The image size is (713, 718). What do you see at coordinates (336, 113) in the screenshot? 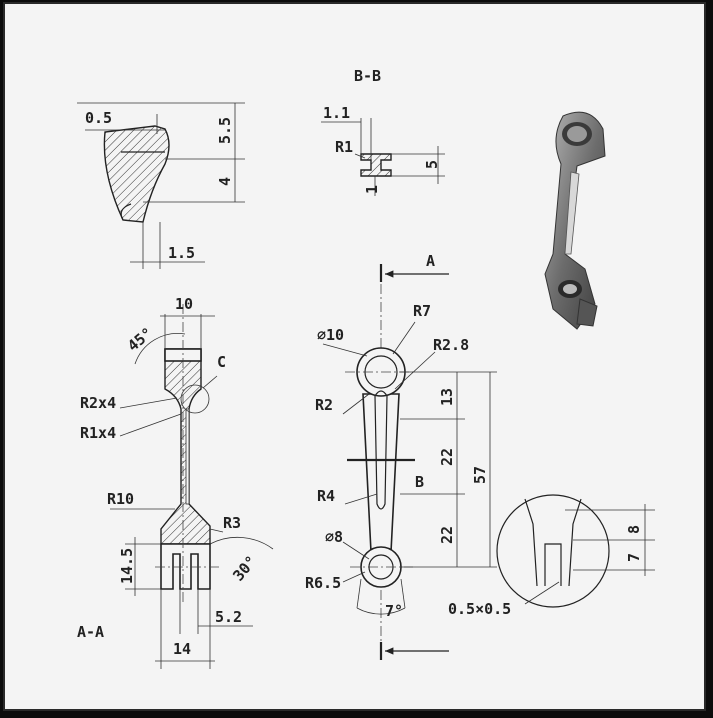
I see `dim-1-1: 1.1` at bounding box center [336, 113].